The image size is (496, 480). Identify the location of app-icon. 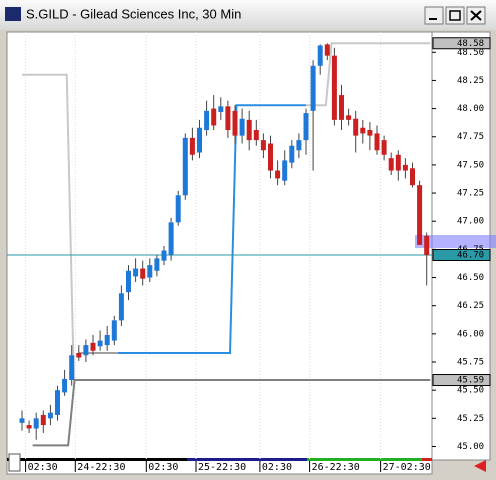
(13, 14).